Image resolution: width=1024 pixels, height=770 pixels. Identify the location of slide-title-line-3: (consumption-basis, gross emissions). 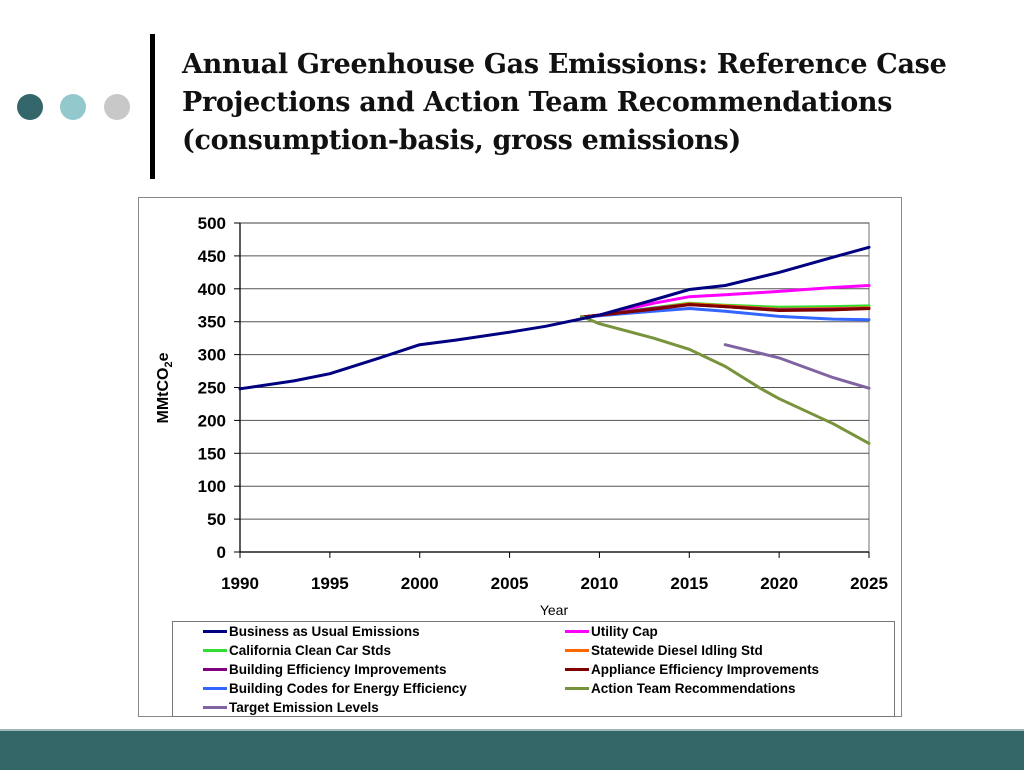
(461, 140).